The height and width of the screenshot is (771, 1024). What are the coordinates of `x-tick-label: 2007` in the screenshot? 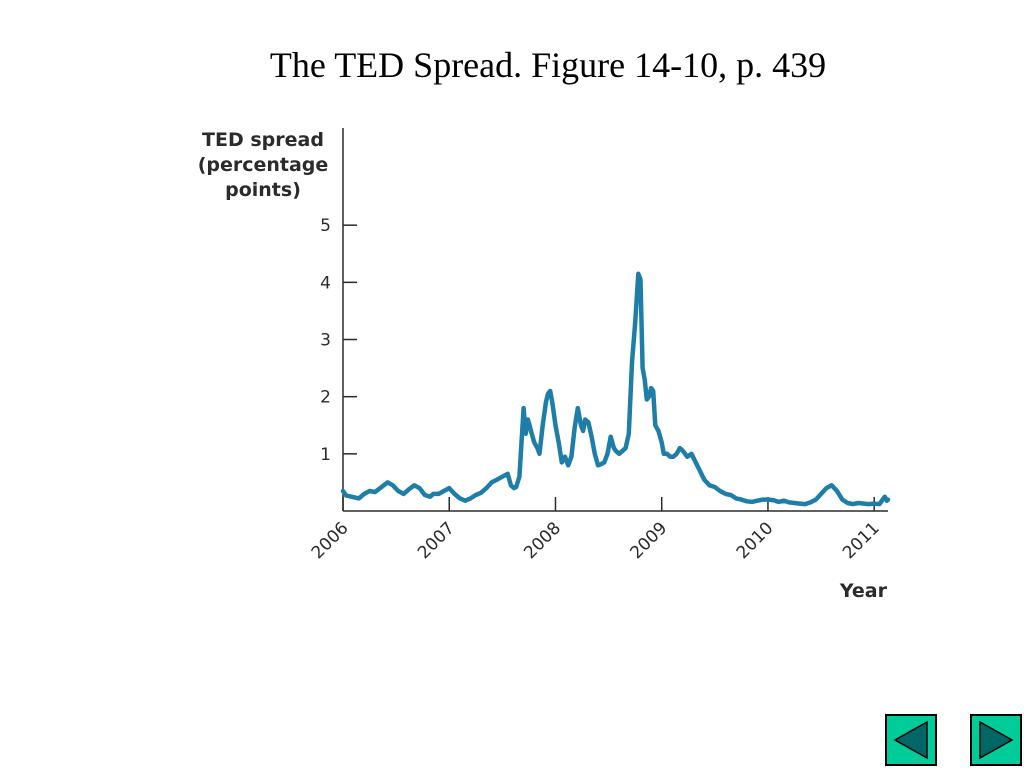 It's located at (436, 540).